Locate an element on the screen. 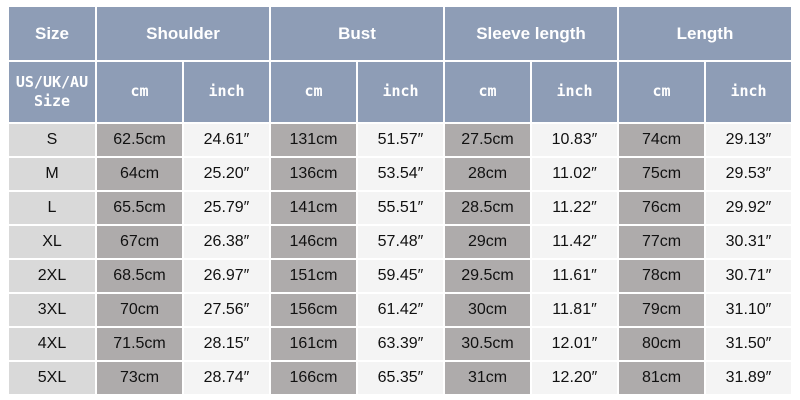 The image size is (800, 400). measure-cell: 27.56″ is located at coordinates (226, 310).